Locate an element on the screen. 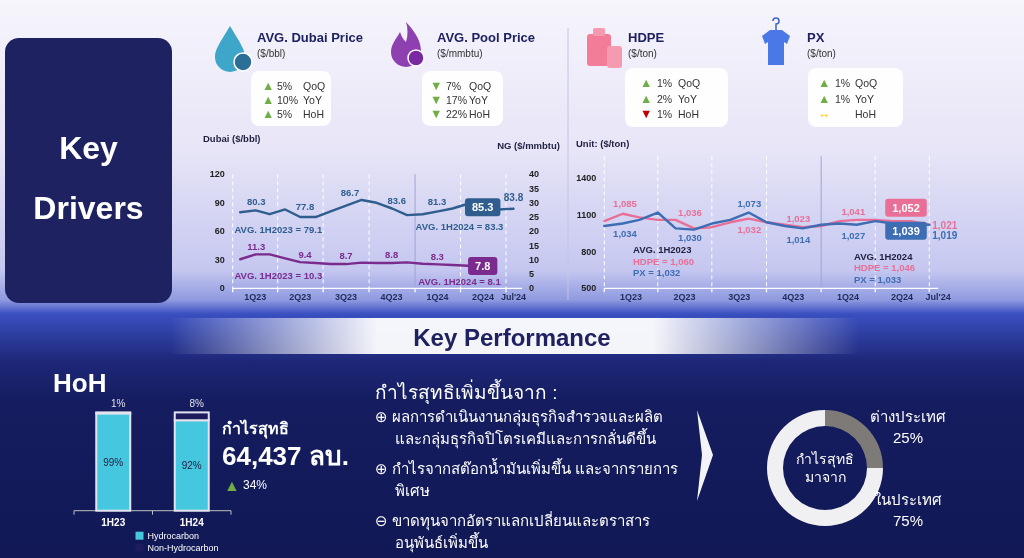 The image size is (1024, 558). y2-tick-label: 30 is located at coordinates (534, 202).